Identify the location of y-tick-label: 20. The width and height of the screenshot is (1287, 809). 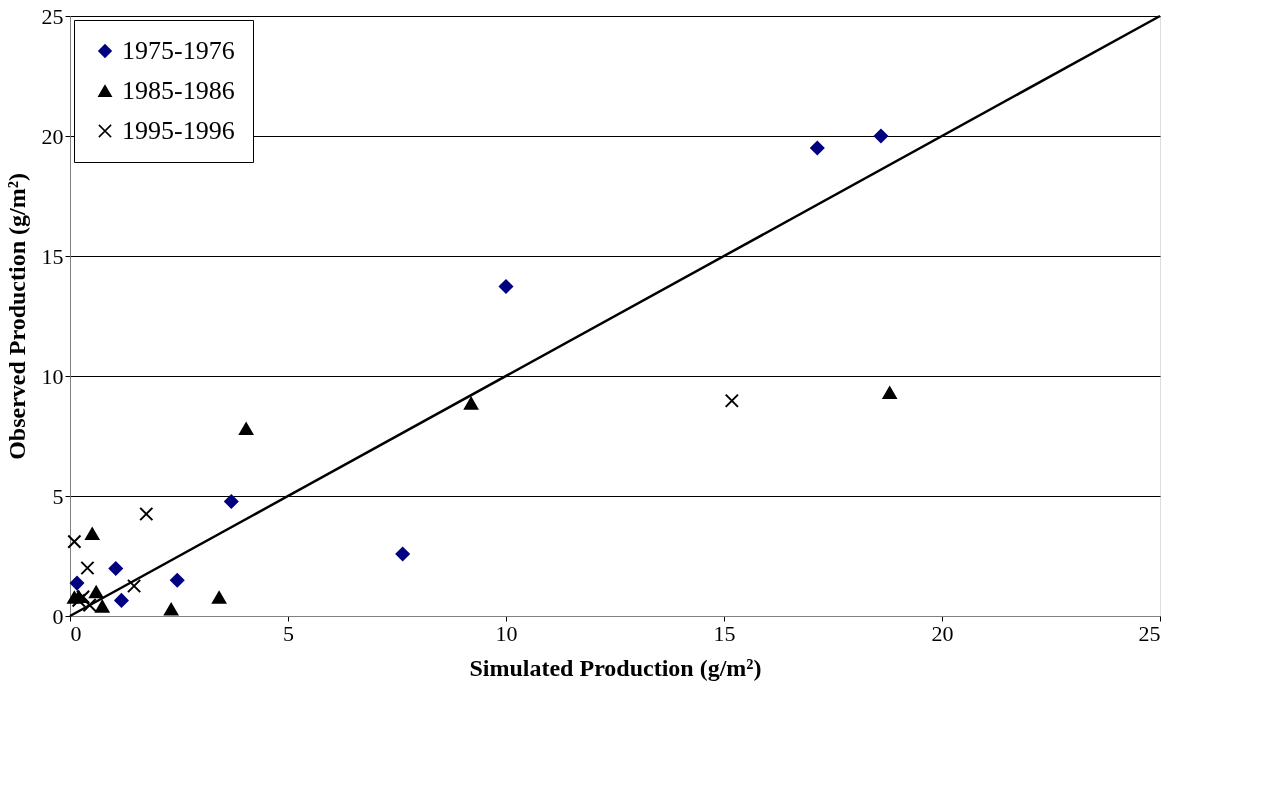
(52, 136).